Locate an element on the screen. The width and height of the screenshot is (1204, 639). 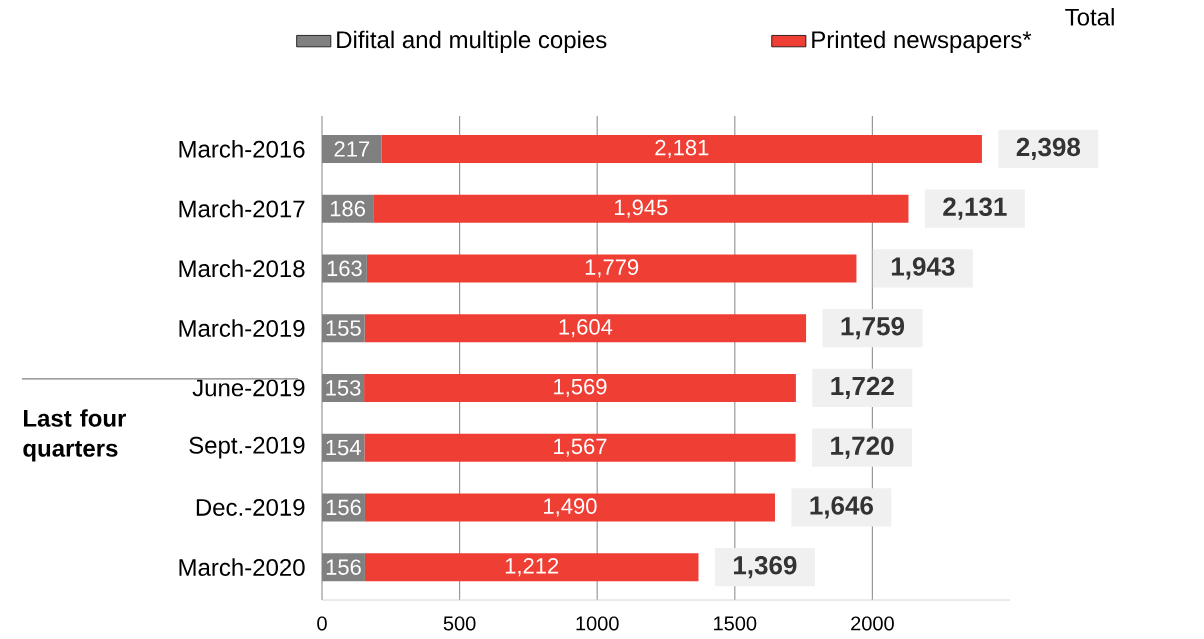
data-label: 1,212 is located at coordinates (532, 567).